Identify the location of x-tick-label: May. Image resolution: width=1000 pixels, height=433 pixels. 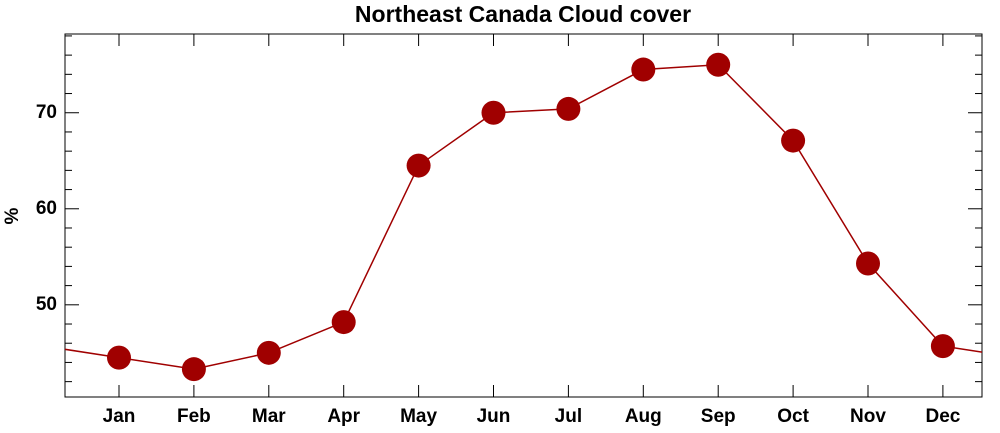
(418, 416).